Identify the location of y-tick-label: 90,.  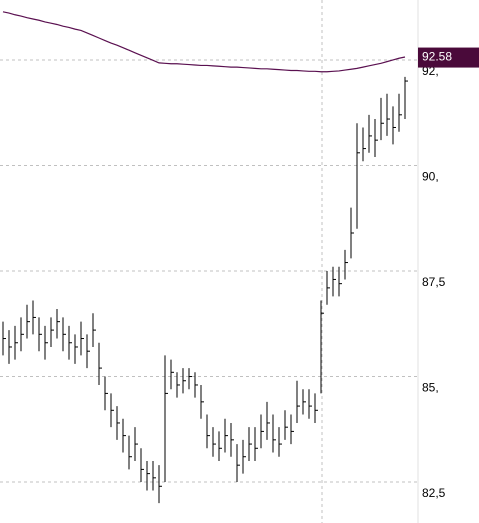
(430, 177).